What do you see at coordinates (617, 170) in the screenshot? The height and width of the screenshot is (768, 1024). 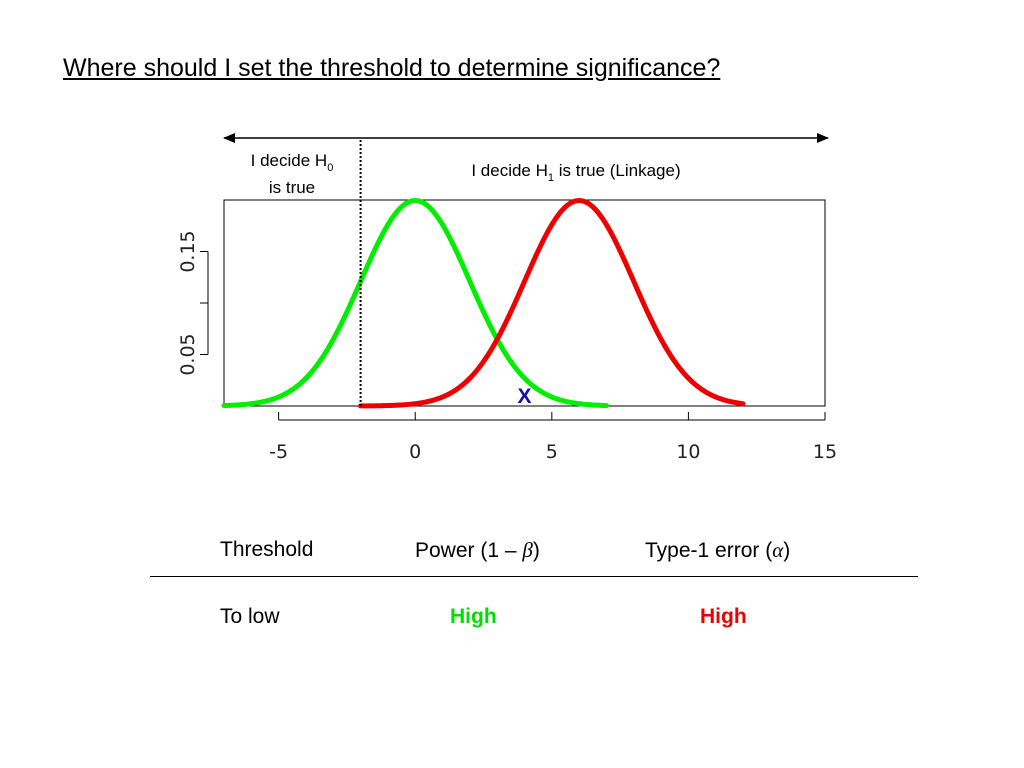 I see `h1-label-suffix: is true (Linkage)` at bounding box center [617, 170].